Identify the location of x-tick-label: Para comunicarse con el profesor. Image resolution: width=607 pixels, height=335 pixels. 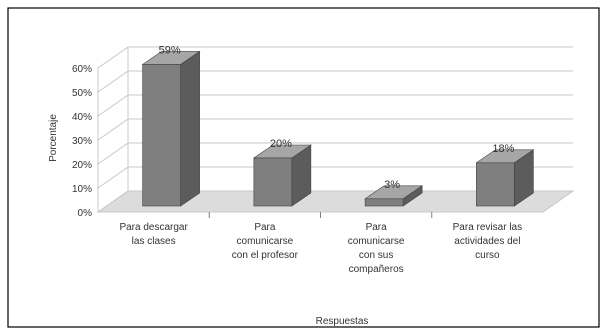
(265, 241).